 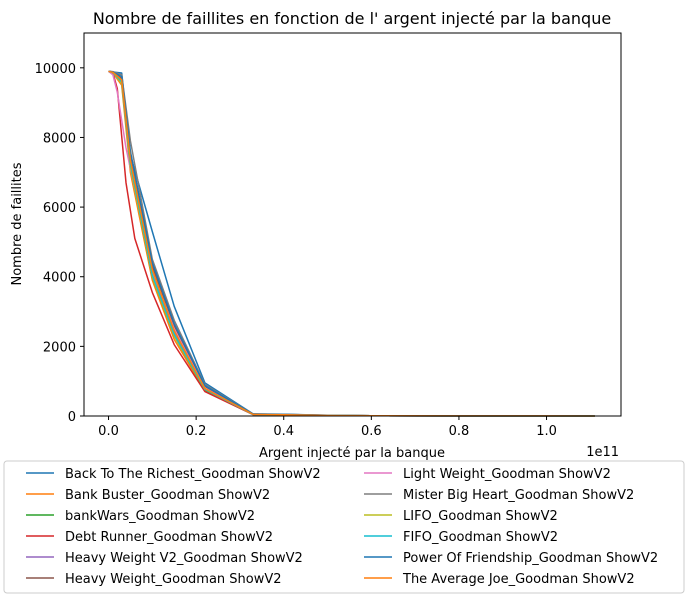 I want to click on y-tick-label: 8000, so click(x=59, y=138).